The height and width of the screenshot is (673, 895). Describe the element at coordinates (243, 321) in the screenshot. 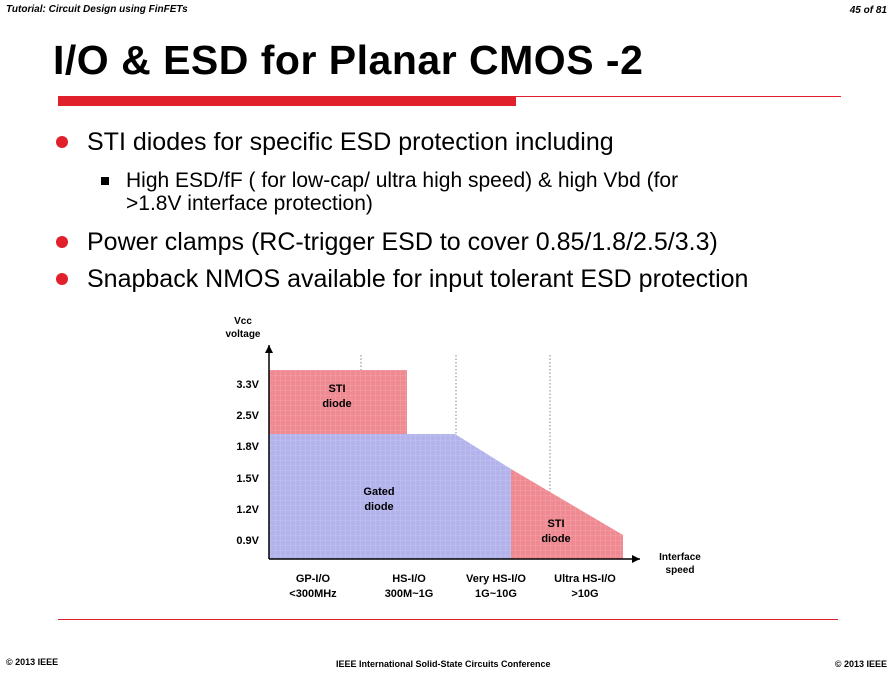

I see `y-axis-label-line1: Vcc` at that location.